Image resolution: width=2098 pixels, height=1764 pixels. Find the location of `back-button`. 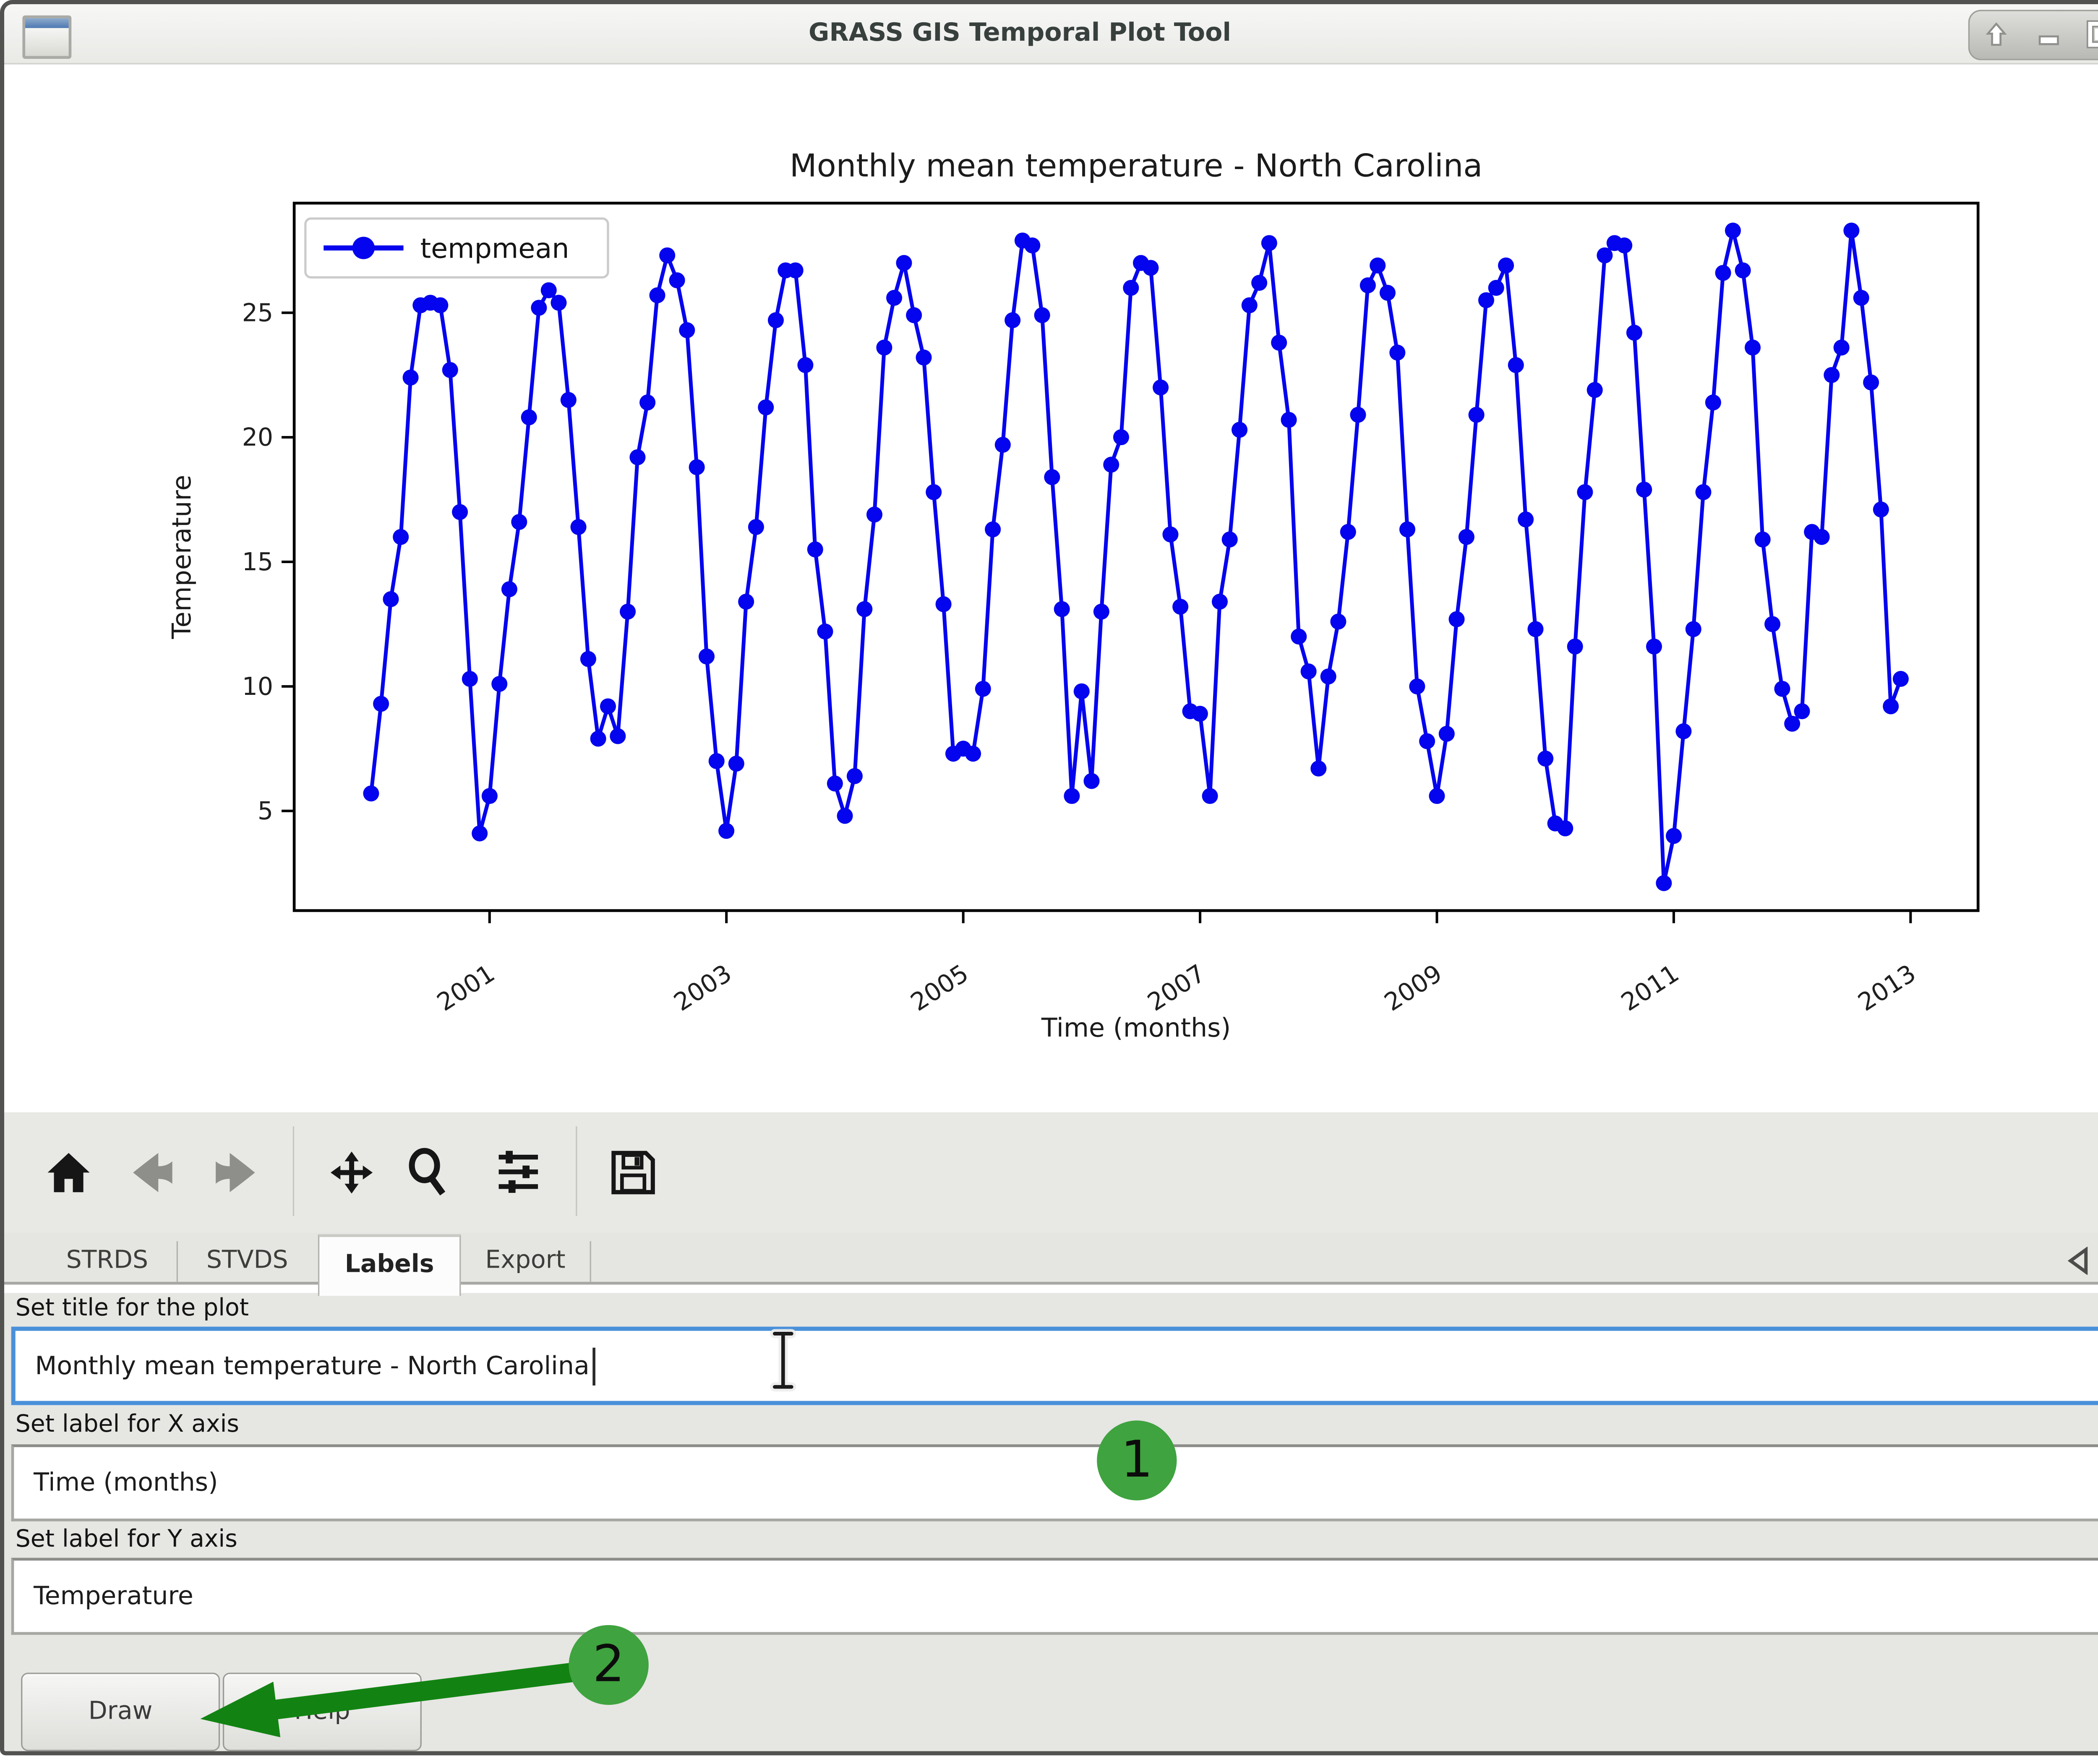

back-button is located at coordinates (153, 1172).